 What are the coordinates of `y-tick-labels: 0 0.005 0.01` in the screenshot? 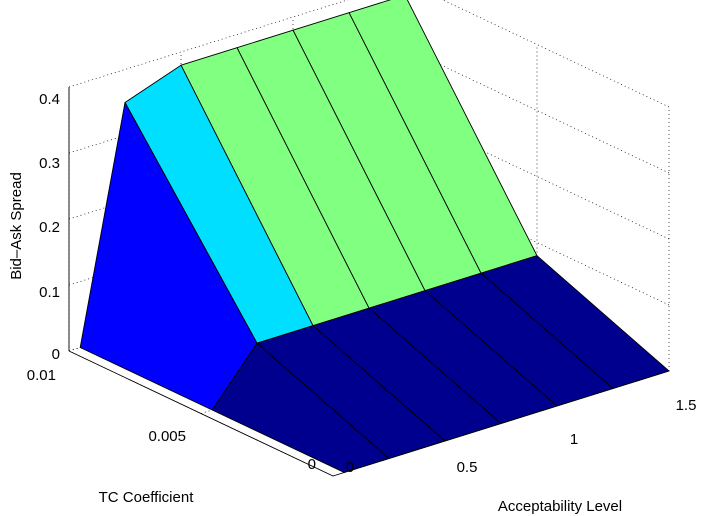 It's located at (171, 420).